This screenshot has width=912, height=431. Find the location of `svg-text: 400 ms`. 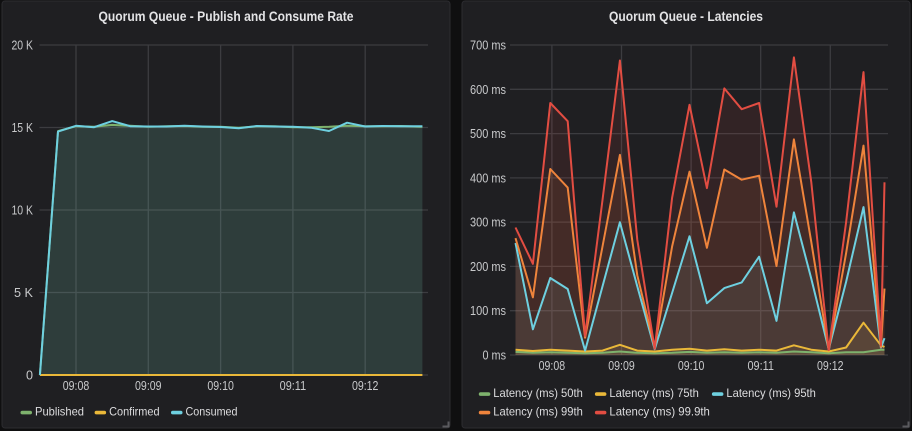

svg-text: 400 ms is located at coordinates (488, 178).